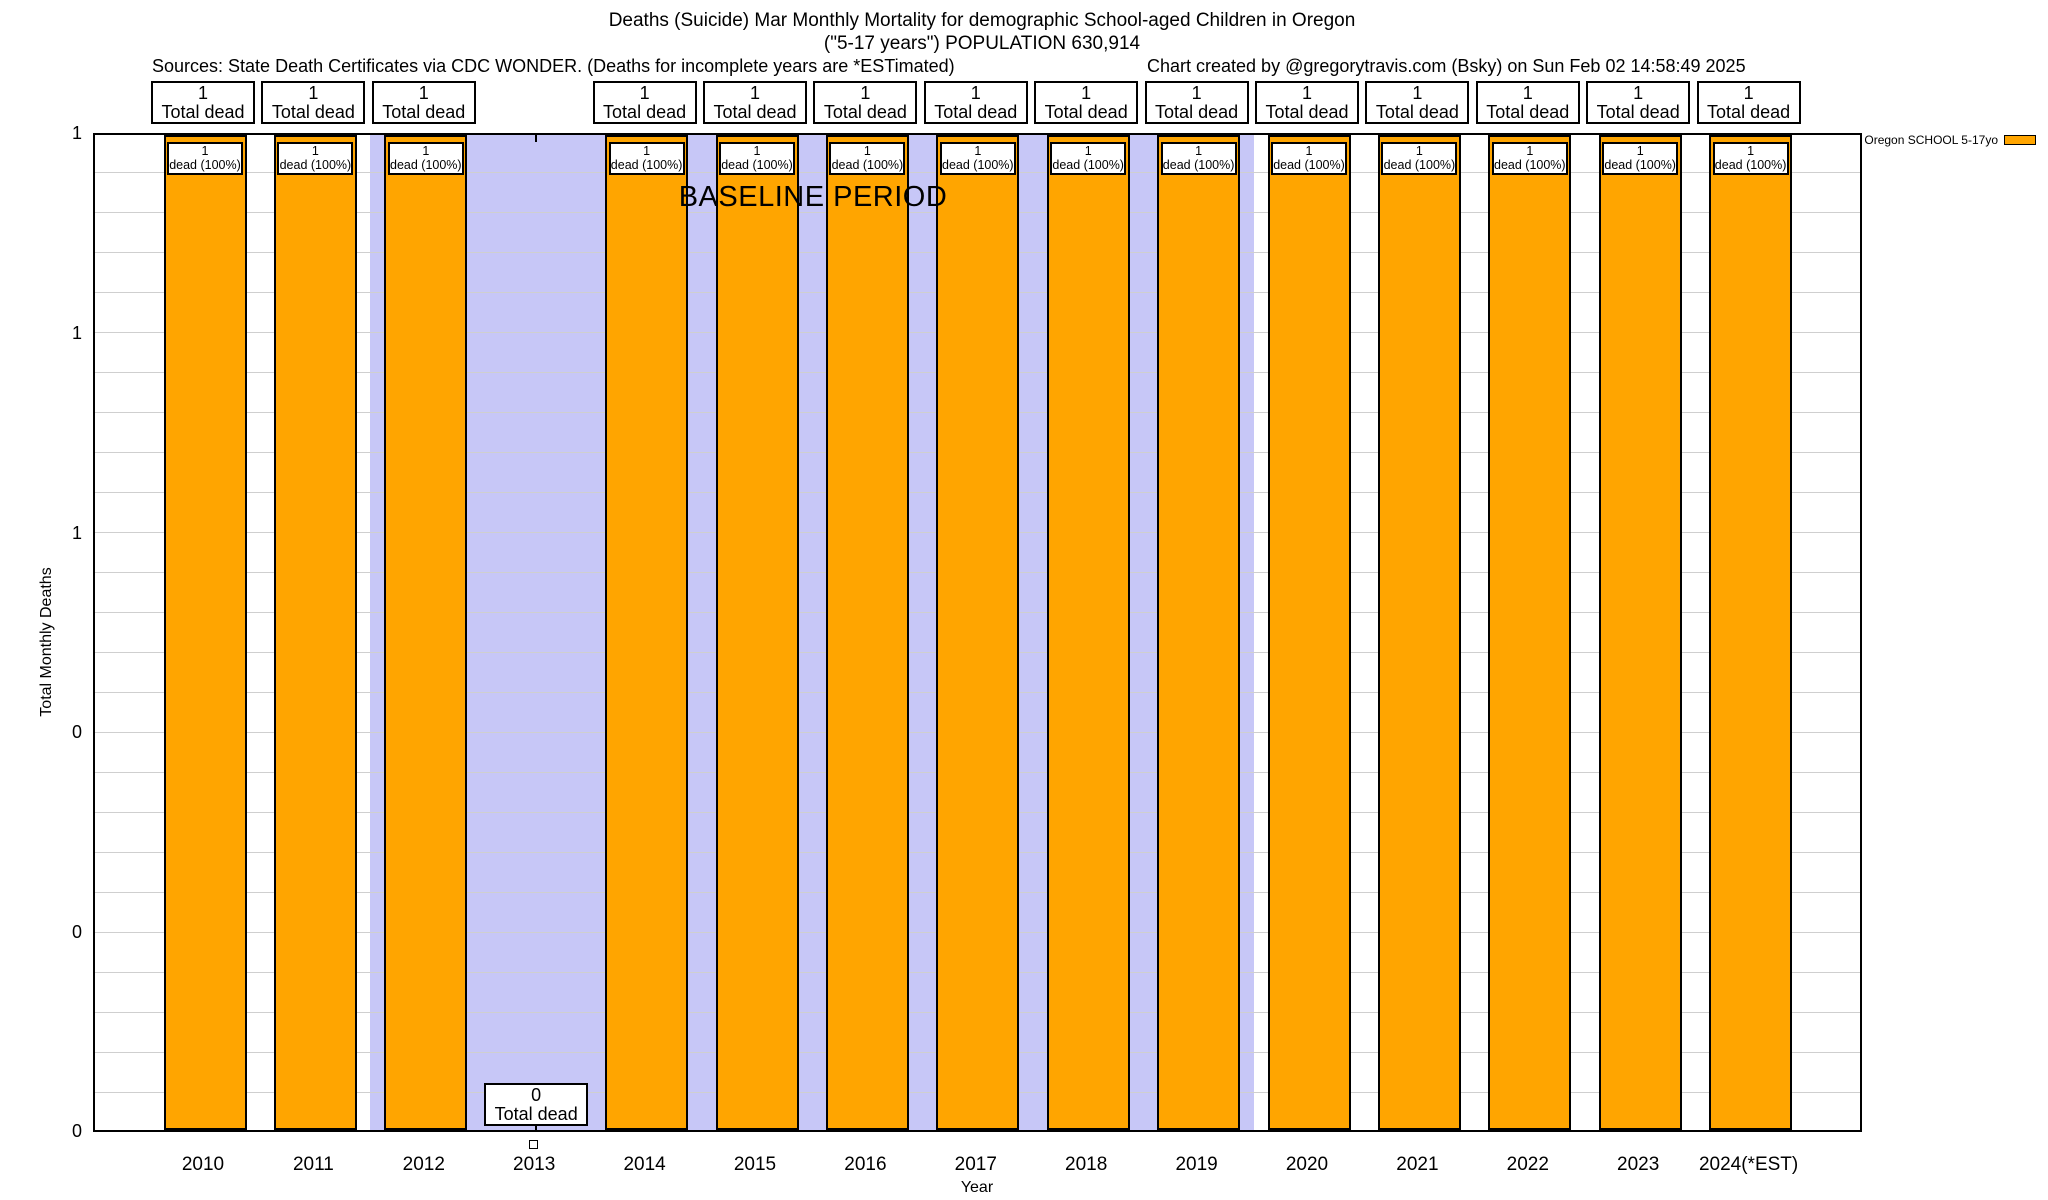  I want to click on bar-value-label-2012-count: 1, so click(426, 151).